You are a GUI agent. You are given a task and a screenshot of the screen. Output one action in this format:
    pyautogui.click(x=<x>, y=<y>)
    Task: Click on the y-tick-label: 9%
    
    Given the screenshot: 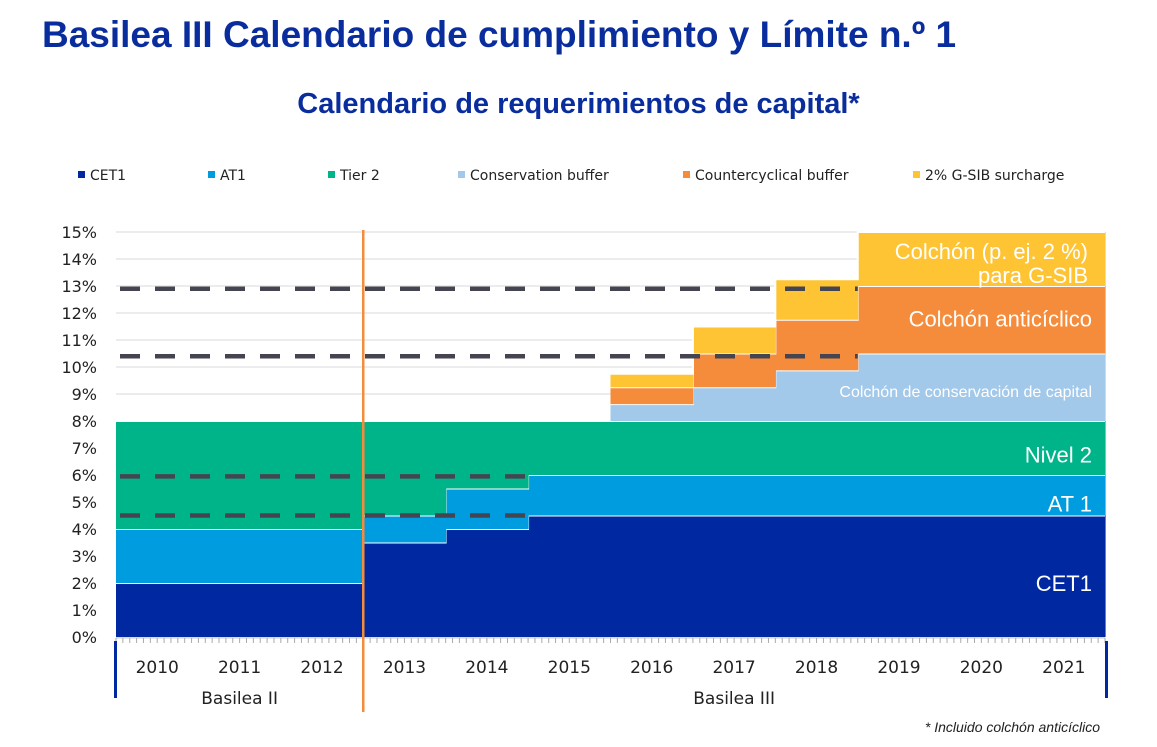 What is the action you would take?
    pyautogui.click(x=84, y=394)
    